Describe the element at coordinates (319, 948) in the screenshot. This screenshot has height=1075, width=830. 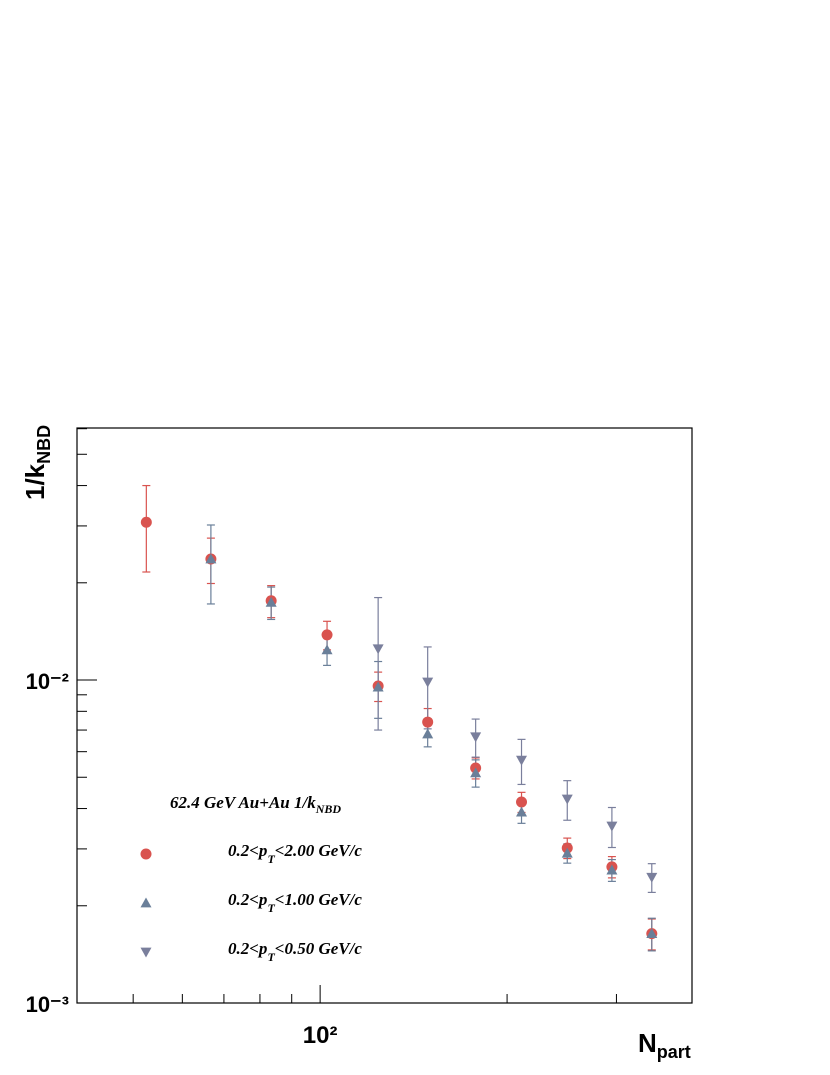
I see `legend-label-part: <0.50 GeV/c` at that location.